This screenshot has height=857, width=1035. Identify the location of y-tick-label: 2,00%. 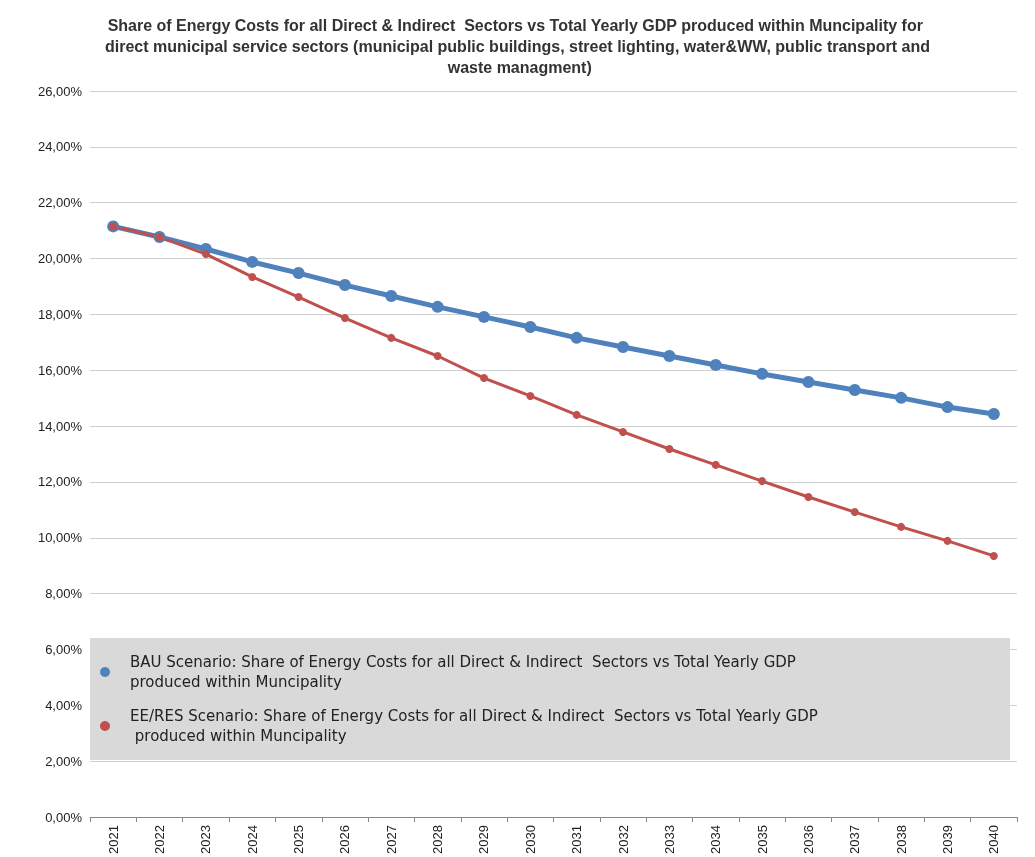
(64, 761).